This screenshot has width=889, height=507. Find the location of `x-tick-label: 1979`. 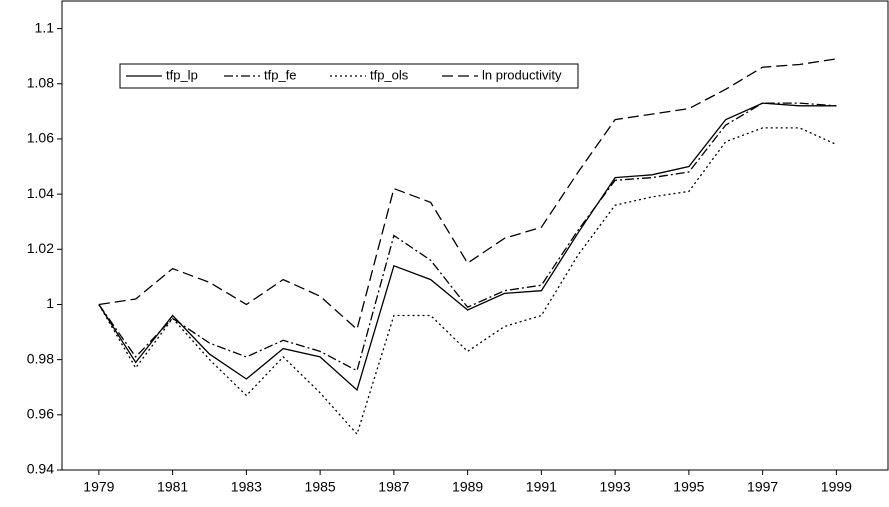

x-tick-label: 1979 is located at coordinates (98, 487).